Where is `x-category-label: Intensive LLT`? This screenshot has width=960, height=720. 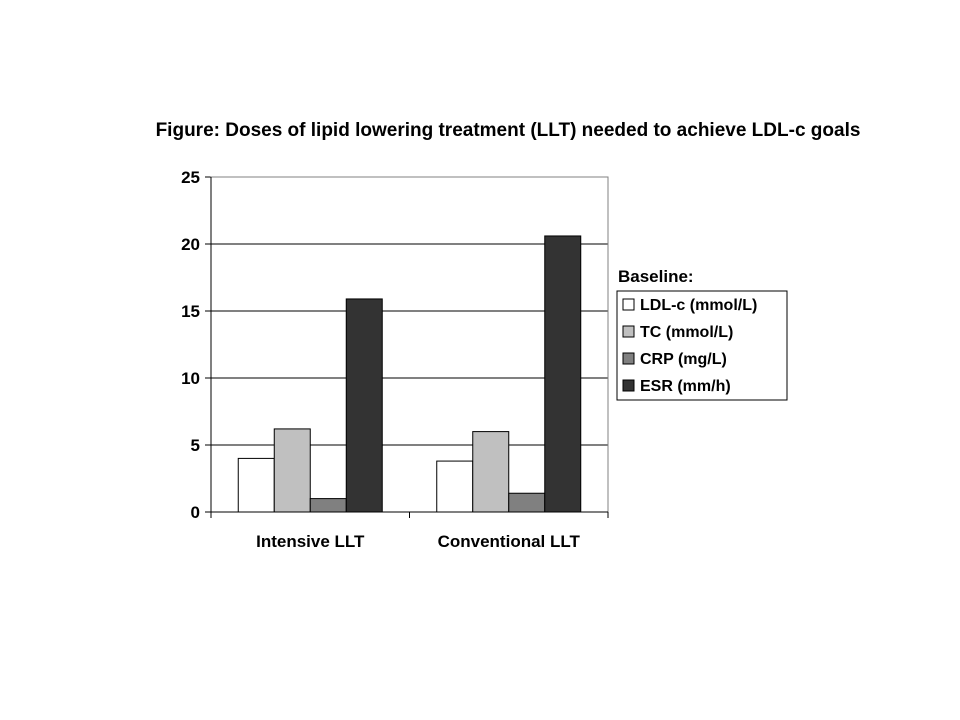
x-category-label: Intensive LLT is located at coordinates (310, 541).